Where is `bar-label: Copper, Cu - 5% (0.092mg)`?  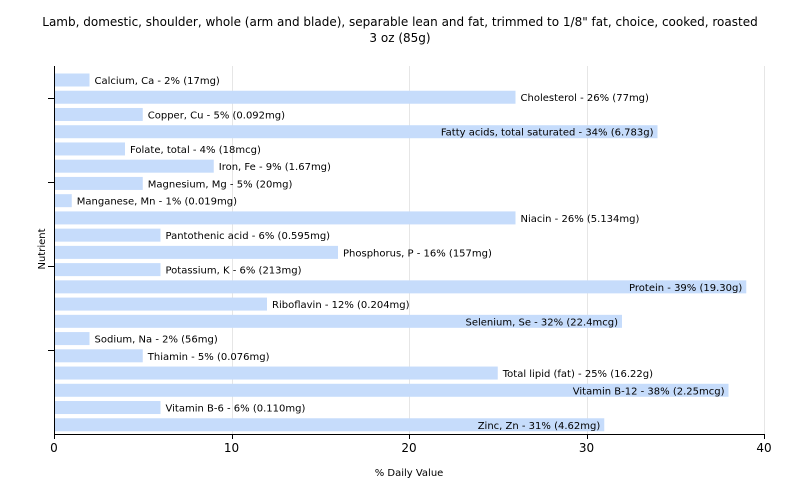
bar-label: Copper, Cu - 5% (0.092mg) is located at coordinates (216, 115).